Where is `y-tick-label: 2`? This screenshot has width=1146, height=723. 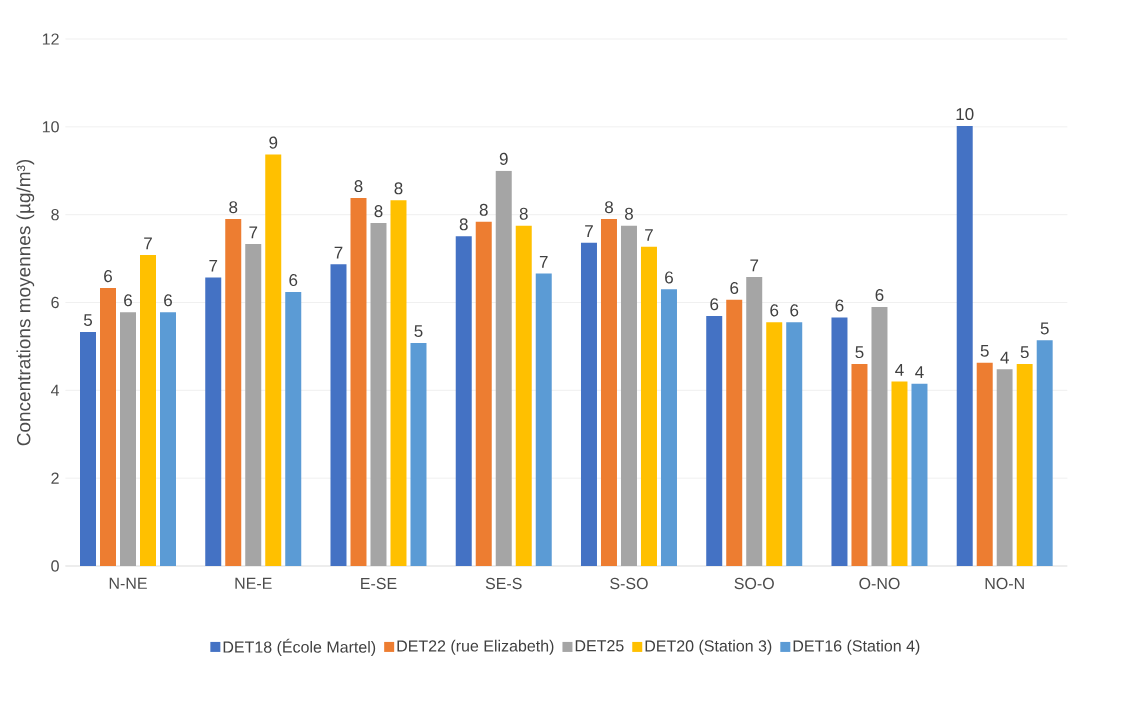 y-tick-label: 2 is located at coordinates (55, 478).